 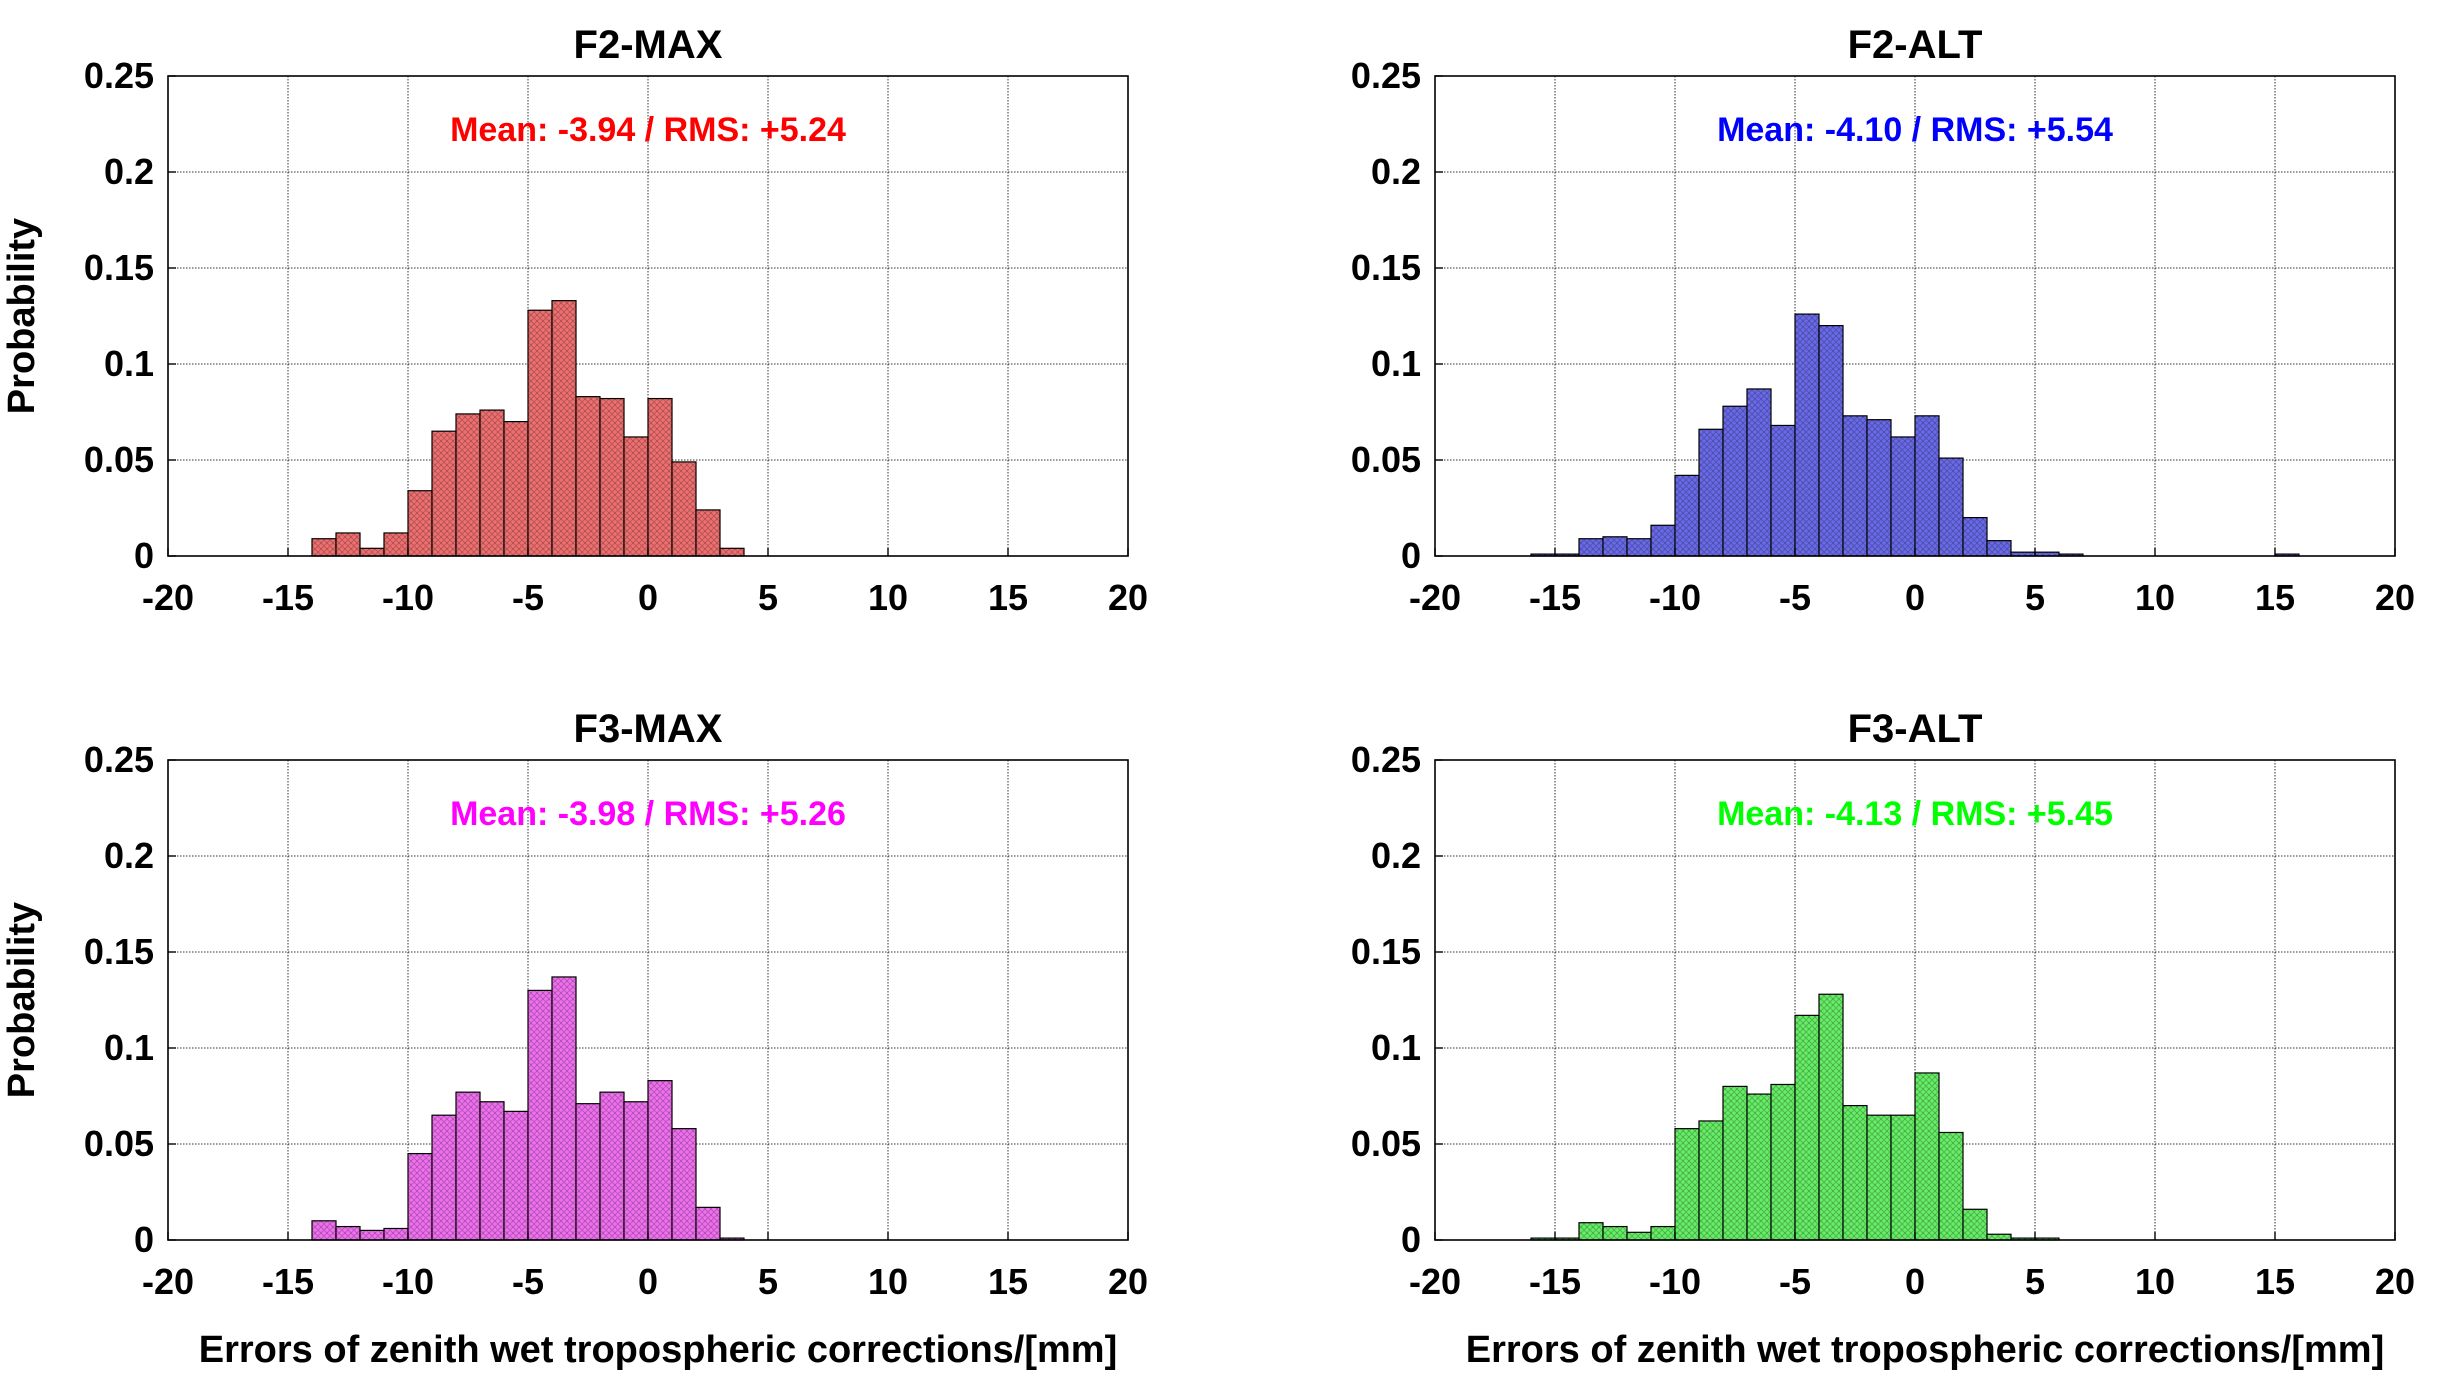 I want to click on x-axis: -20 -15 -10 -5 0 5 10 15 20, so click(x=645, y=1267).